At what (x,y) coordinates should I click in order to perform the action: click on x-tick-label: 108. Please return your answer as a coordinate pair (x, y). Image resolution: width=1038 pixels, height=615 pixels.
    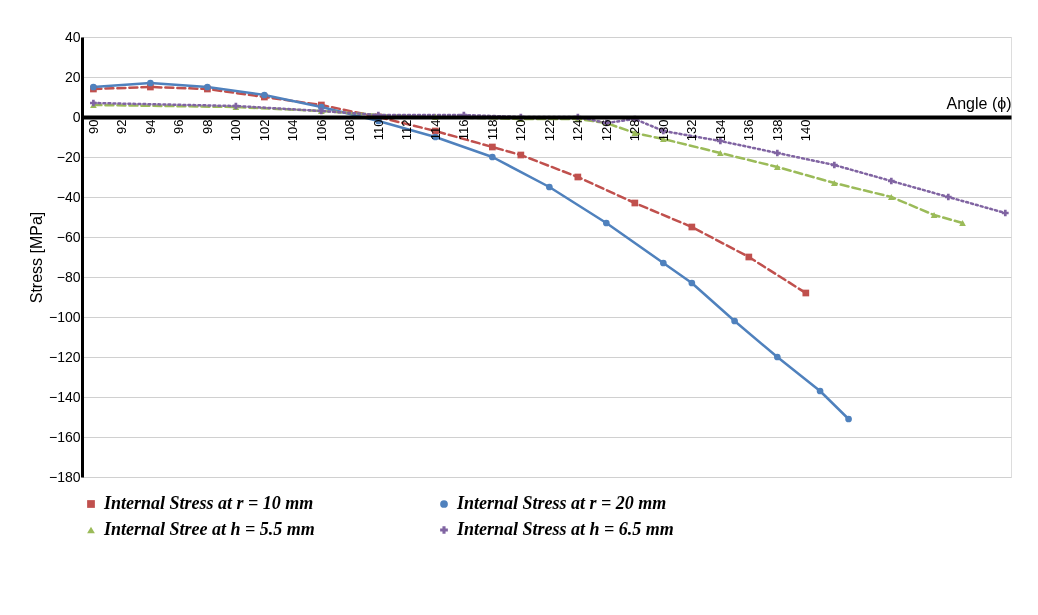
    Looking at the image, I should click on (350, 130).